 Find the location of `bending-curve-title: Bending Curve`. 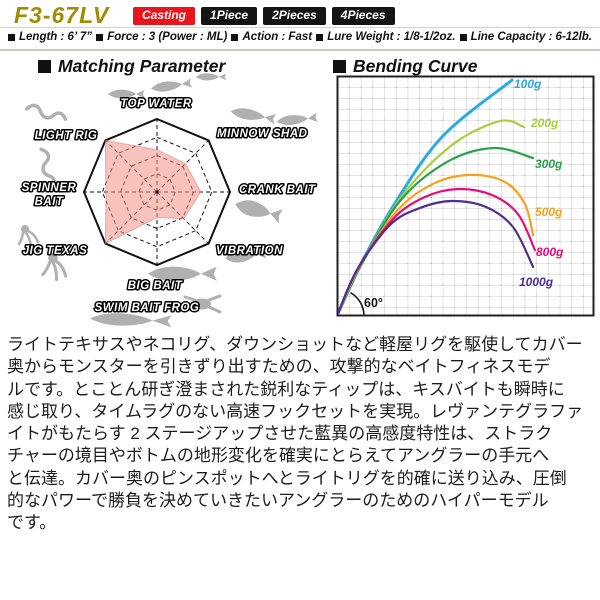

bending-curve-title: Bending Curve is located at coordinates (415, 66).